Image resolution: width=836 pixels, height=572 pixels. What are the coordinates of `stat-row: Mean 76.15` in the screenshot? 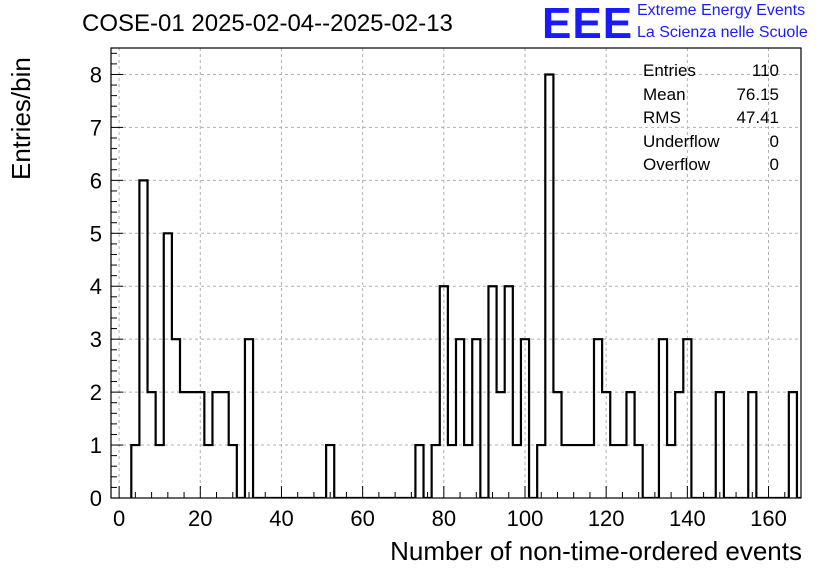 It's located at (711, 95).